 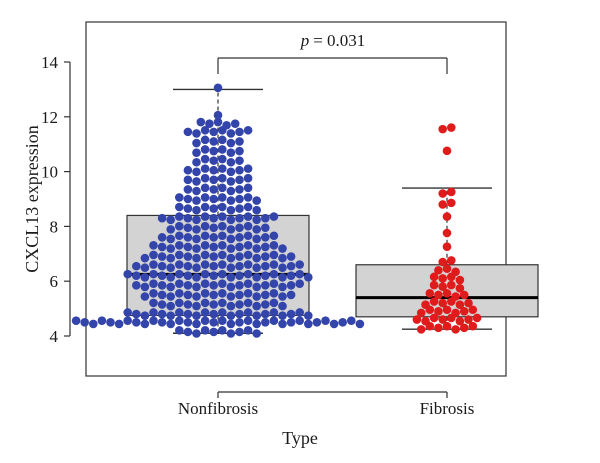 I want to click on p-value: = 0.031, so click(x=339, y=40).